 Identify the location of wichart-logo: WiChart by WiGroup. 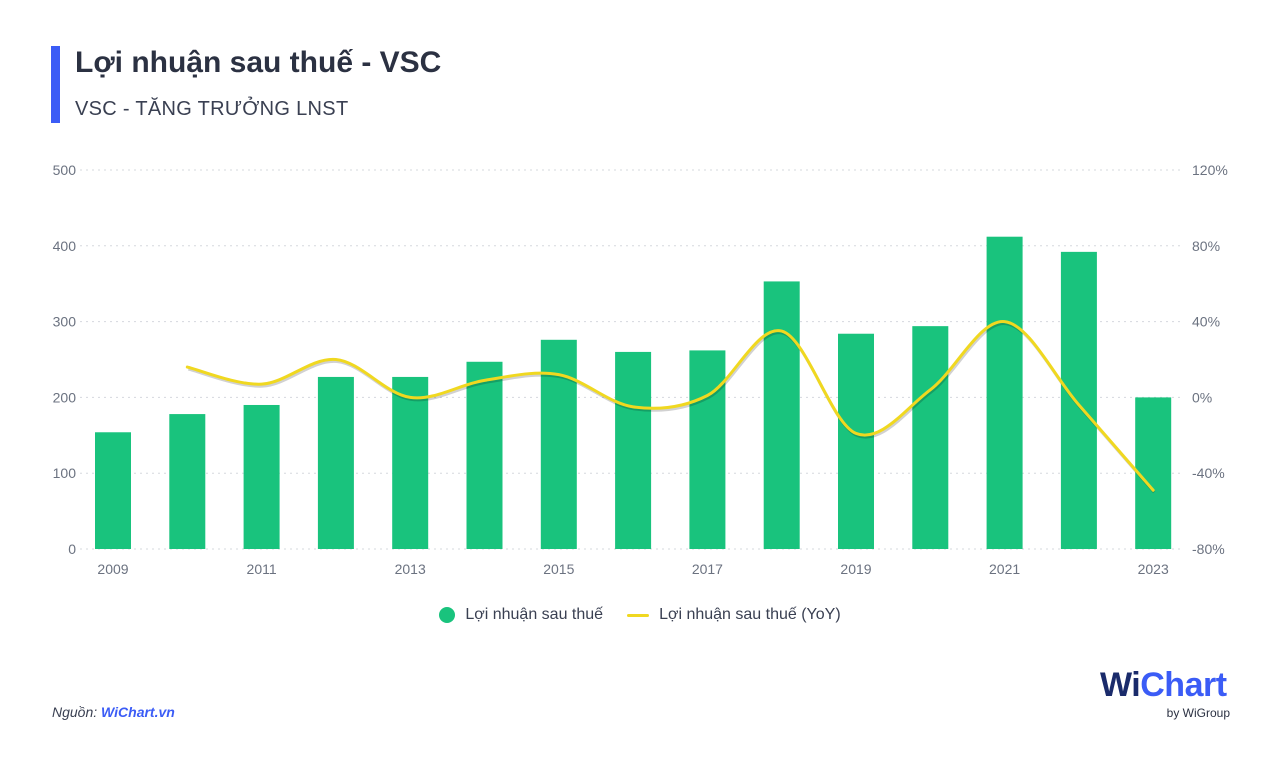
(1165, 694).